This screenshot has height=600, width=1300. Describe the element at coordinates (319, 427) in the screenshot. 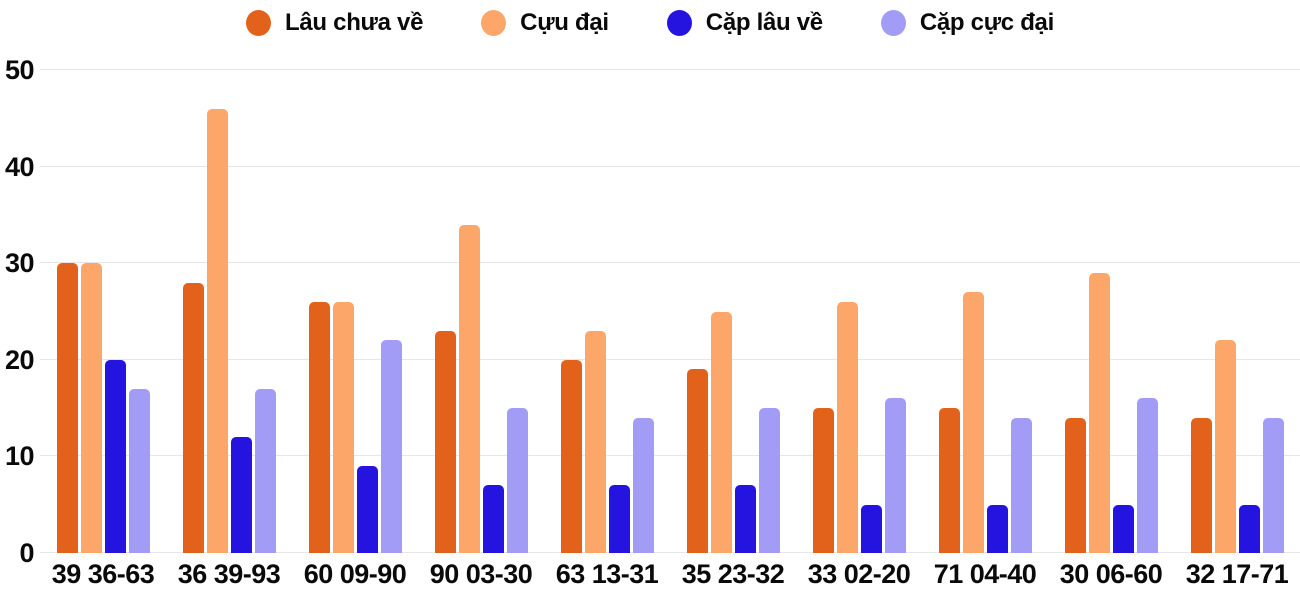

I see `bar-s0-g2` at that location.